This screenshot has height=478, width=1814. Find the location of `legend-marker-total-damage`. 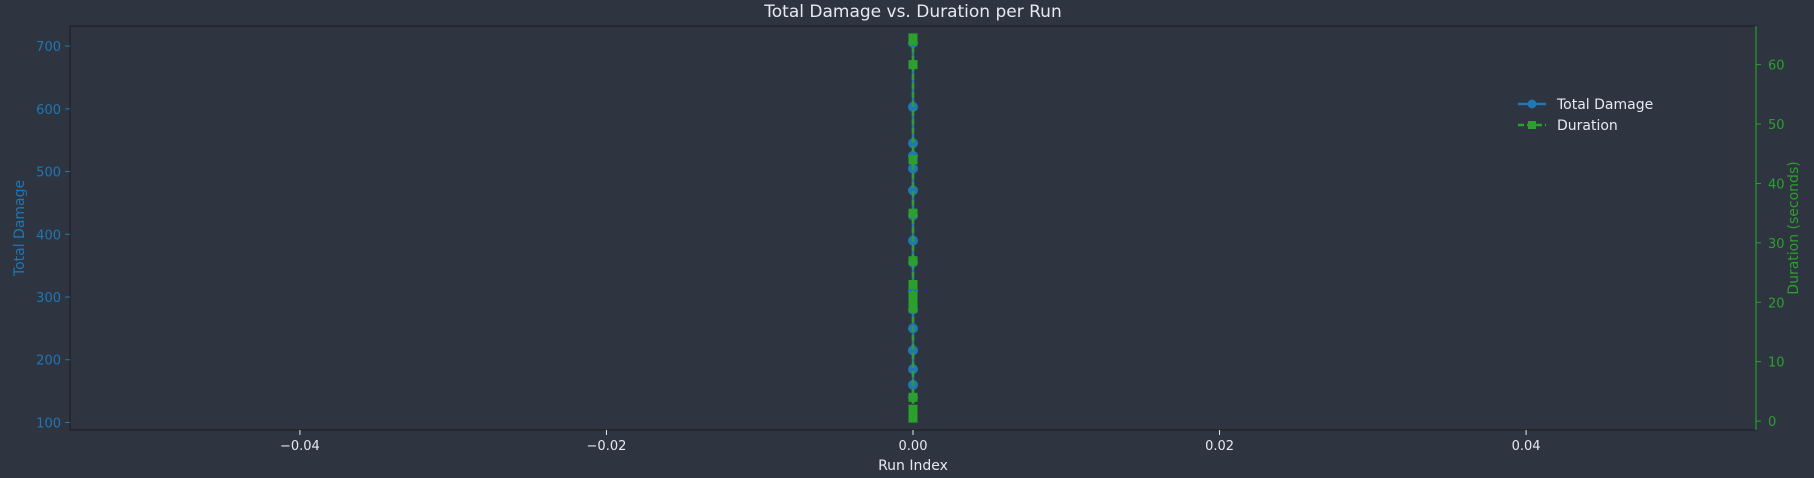

legend-marker-total-damage is located at coordinates (1532, 104).